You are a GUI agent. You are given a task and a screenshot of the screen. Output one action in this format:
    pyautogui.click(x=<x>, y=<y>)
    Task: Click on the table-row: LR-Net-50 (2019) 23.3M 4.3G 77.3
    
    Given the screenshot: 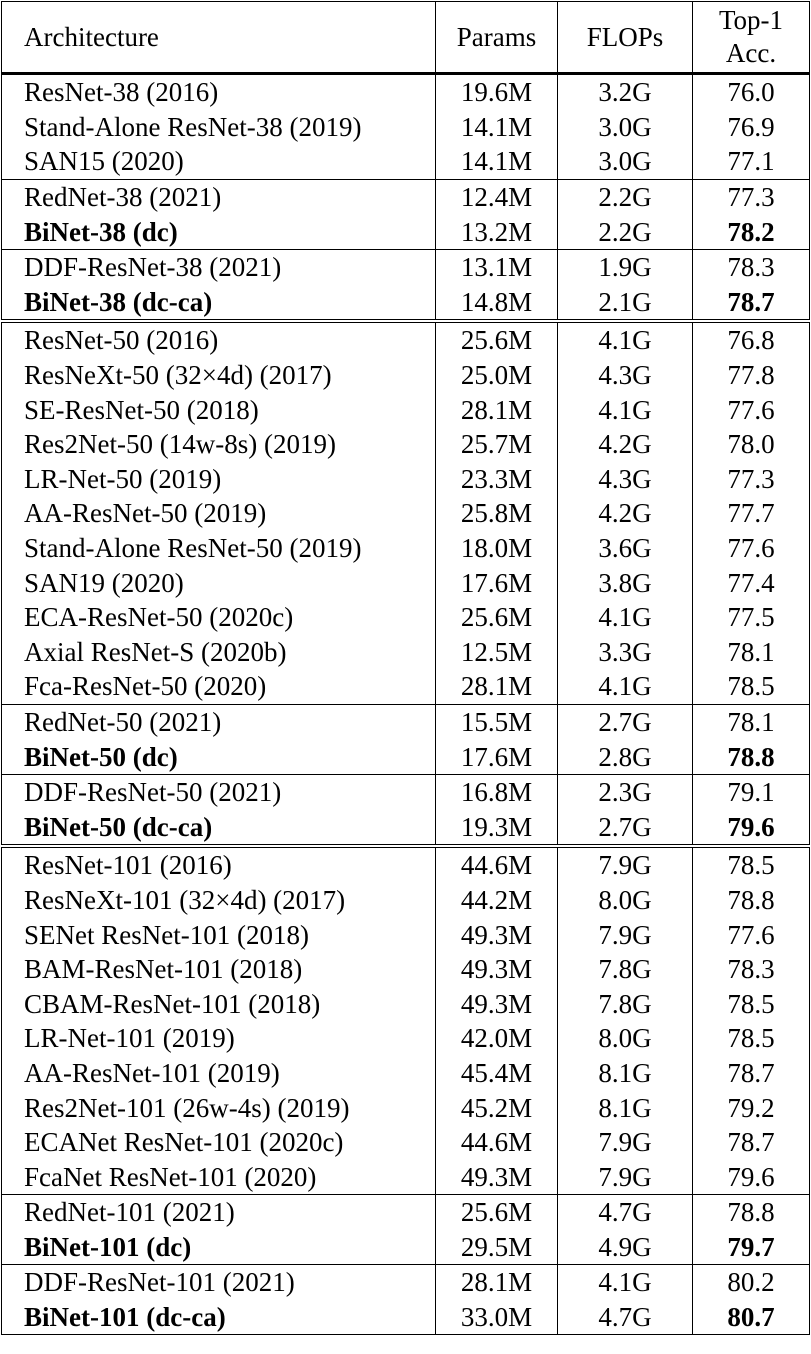 What is the action you would take?
    pyautogui.click(x=405, y=479)
    